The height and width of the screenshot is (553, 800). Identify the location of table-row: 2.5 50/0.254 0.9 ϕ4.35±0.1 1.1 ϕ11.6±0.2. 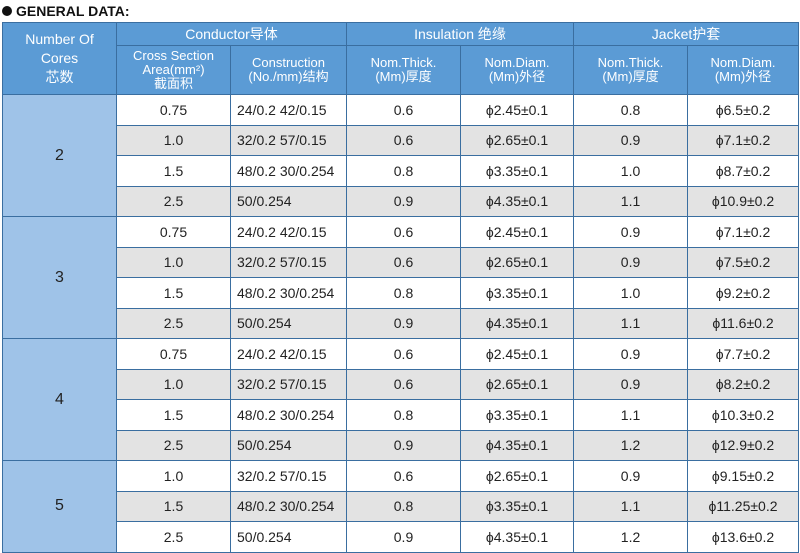
(401, 323).